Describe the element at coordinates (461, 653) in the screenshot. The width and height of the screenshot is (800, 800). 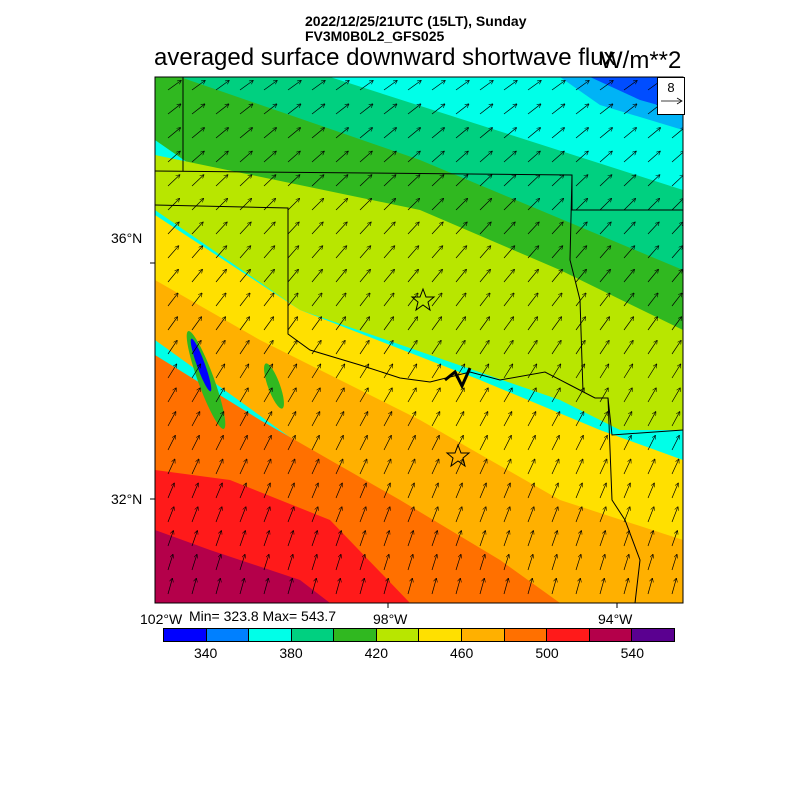
I see `colorbar-tick-label: 460` at that location.